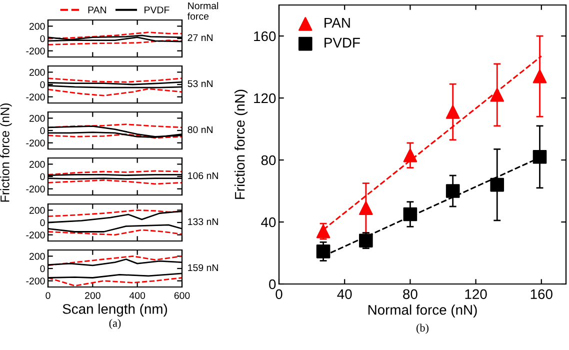 The image size is (569, 350). Describe the element at coordinates (268, 222) in the screenshot. I see `y-tick-label: 40` at that location.